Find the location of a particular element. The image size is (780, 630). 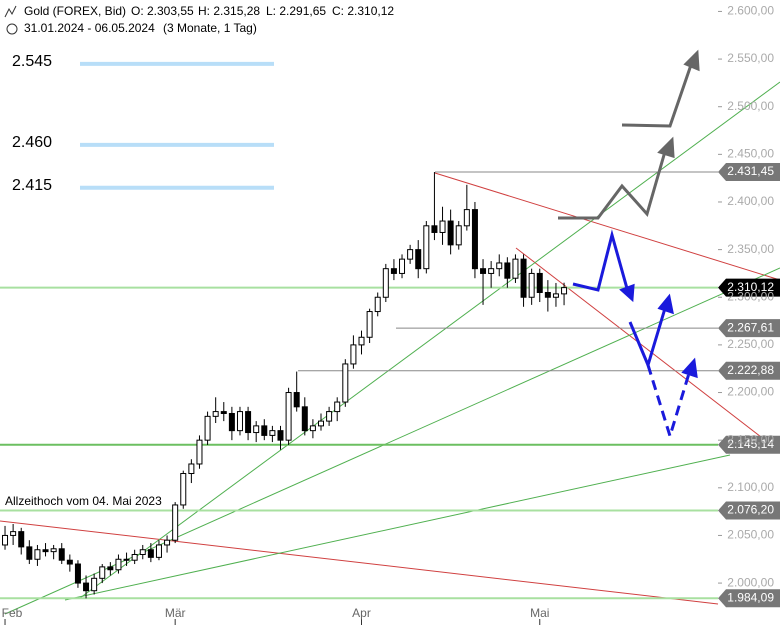

target-label: 2.545 is located at coordinates (32, 61).